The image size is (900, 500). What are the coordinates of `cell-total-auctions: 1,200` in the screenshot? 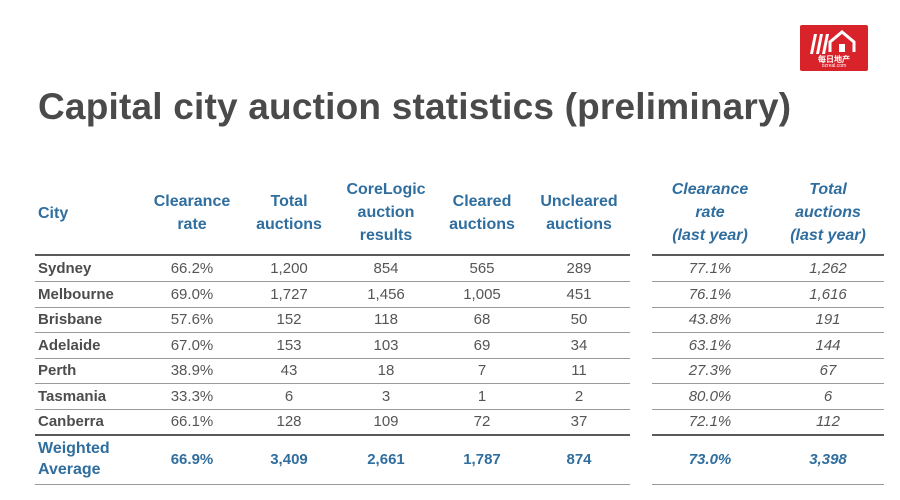 It's located at (289, 268).